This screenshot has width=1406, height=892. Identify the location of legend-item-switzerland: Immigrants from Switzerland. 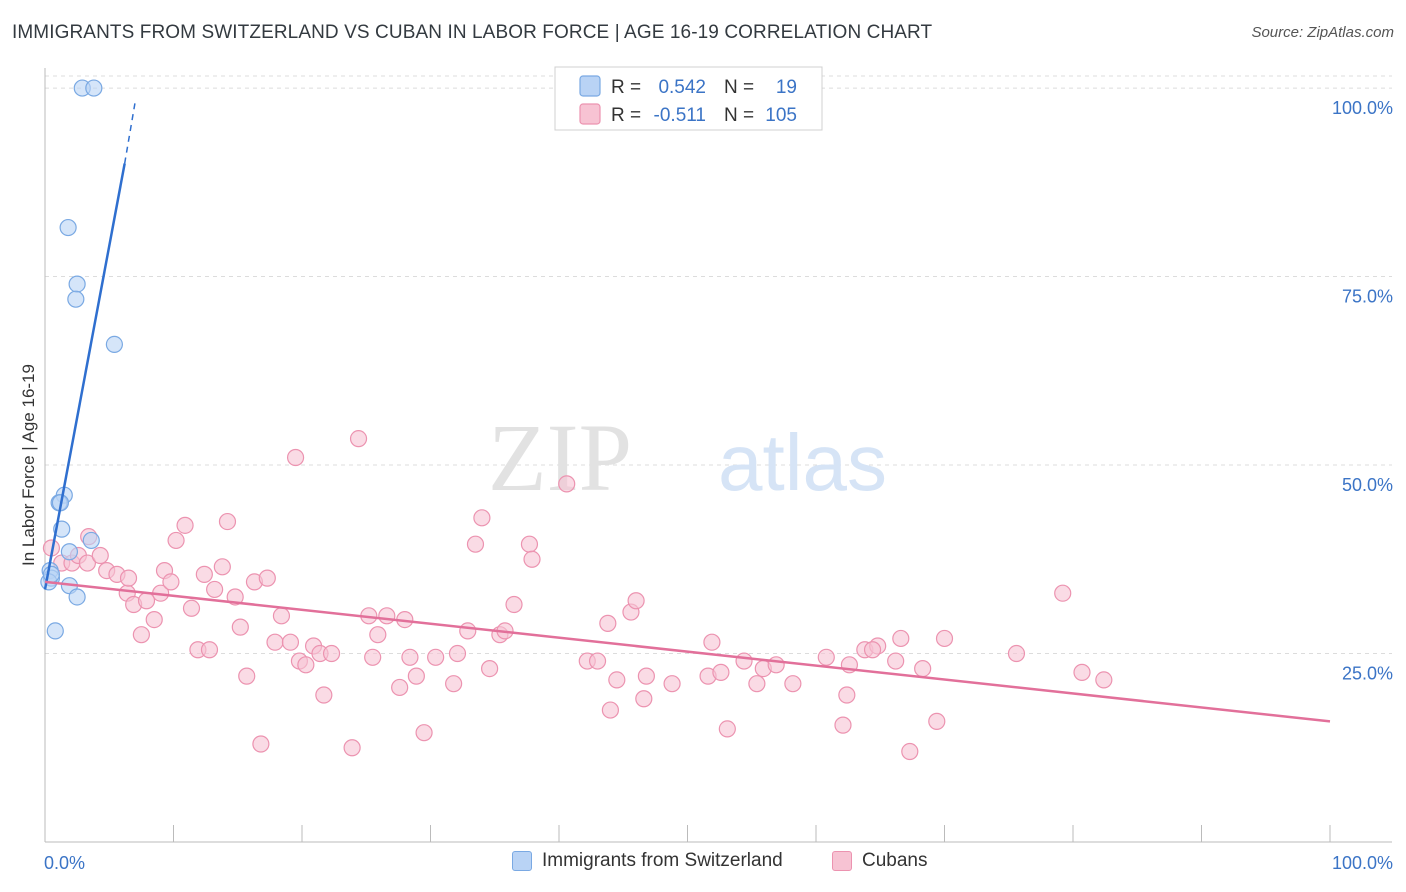
(647, 861).